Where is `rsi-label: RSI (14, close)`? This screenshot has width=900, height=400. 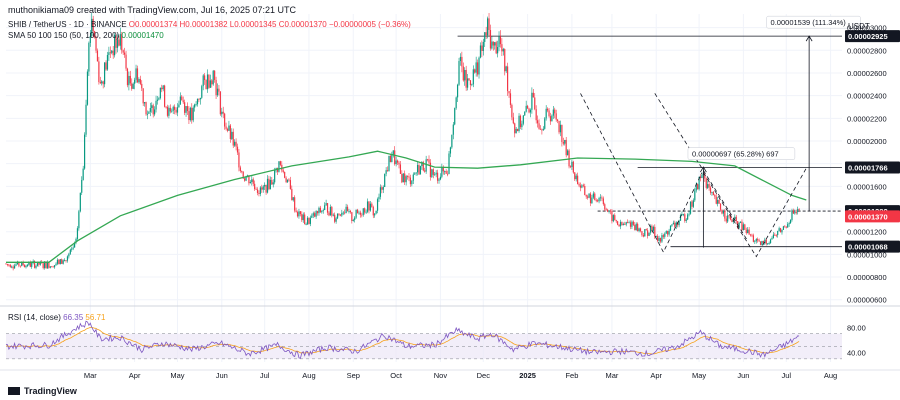 rsi-label: RSI (14, close) is located at coordinates (34, 317).